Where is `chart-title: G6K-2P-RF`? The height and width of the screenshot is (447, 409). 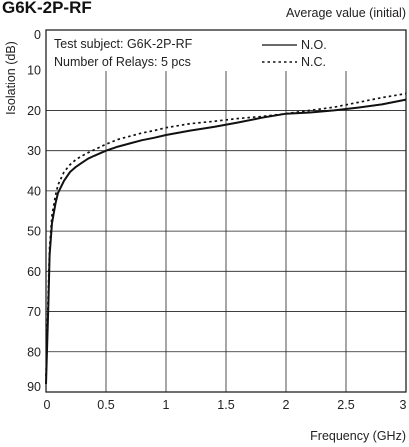 chart-title: G6K-2P-RF is located at coordinates (47, 8).